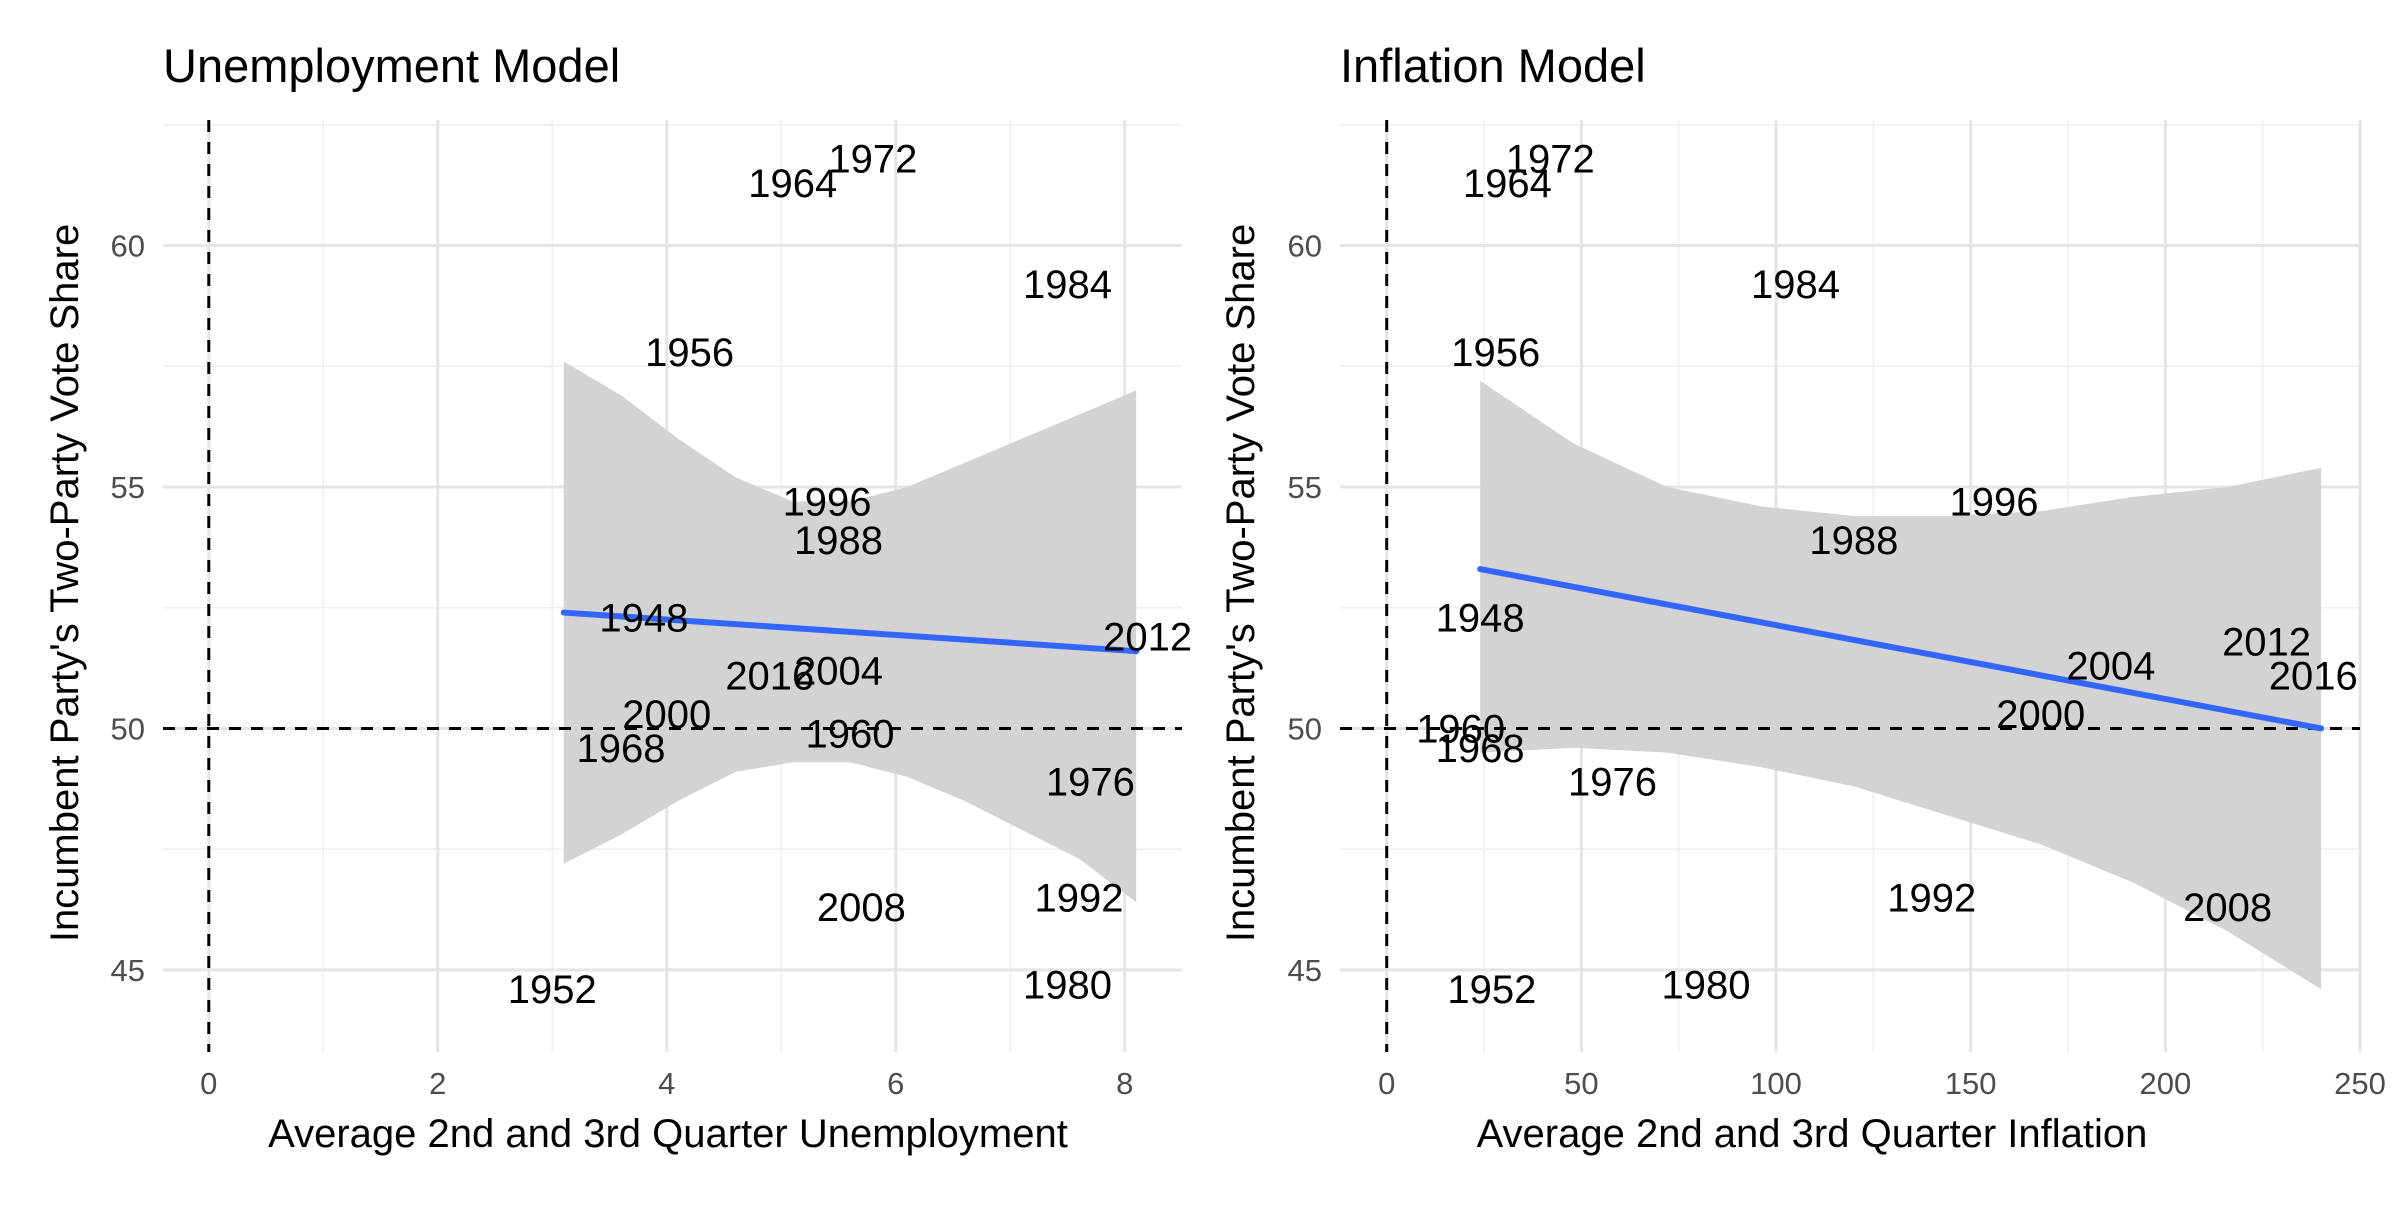 This screenshot has width=2400, height=1205. What do you see at coordinates (666, 1083) in the screenshot?
I see `x-tick-label: 4` at bounding box center [666, 1083].